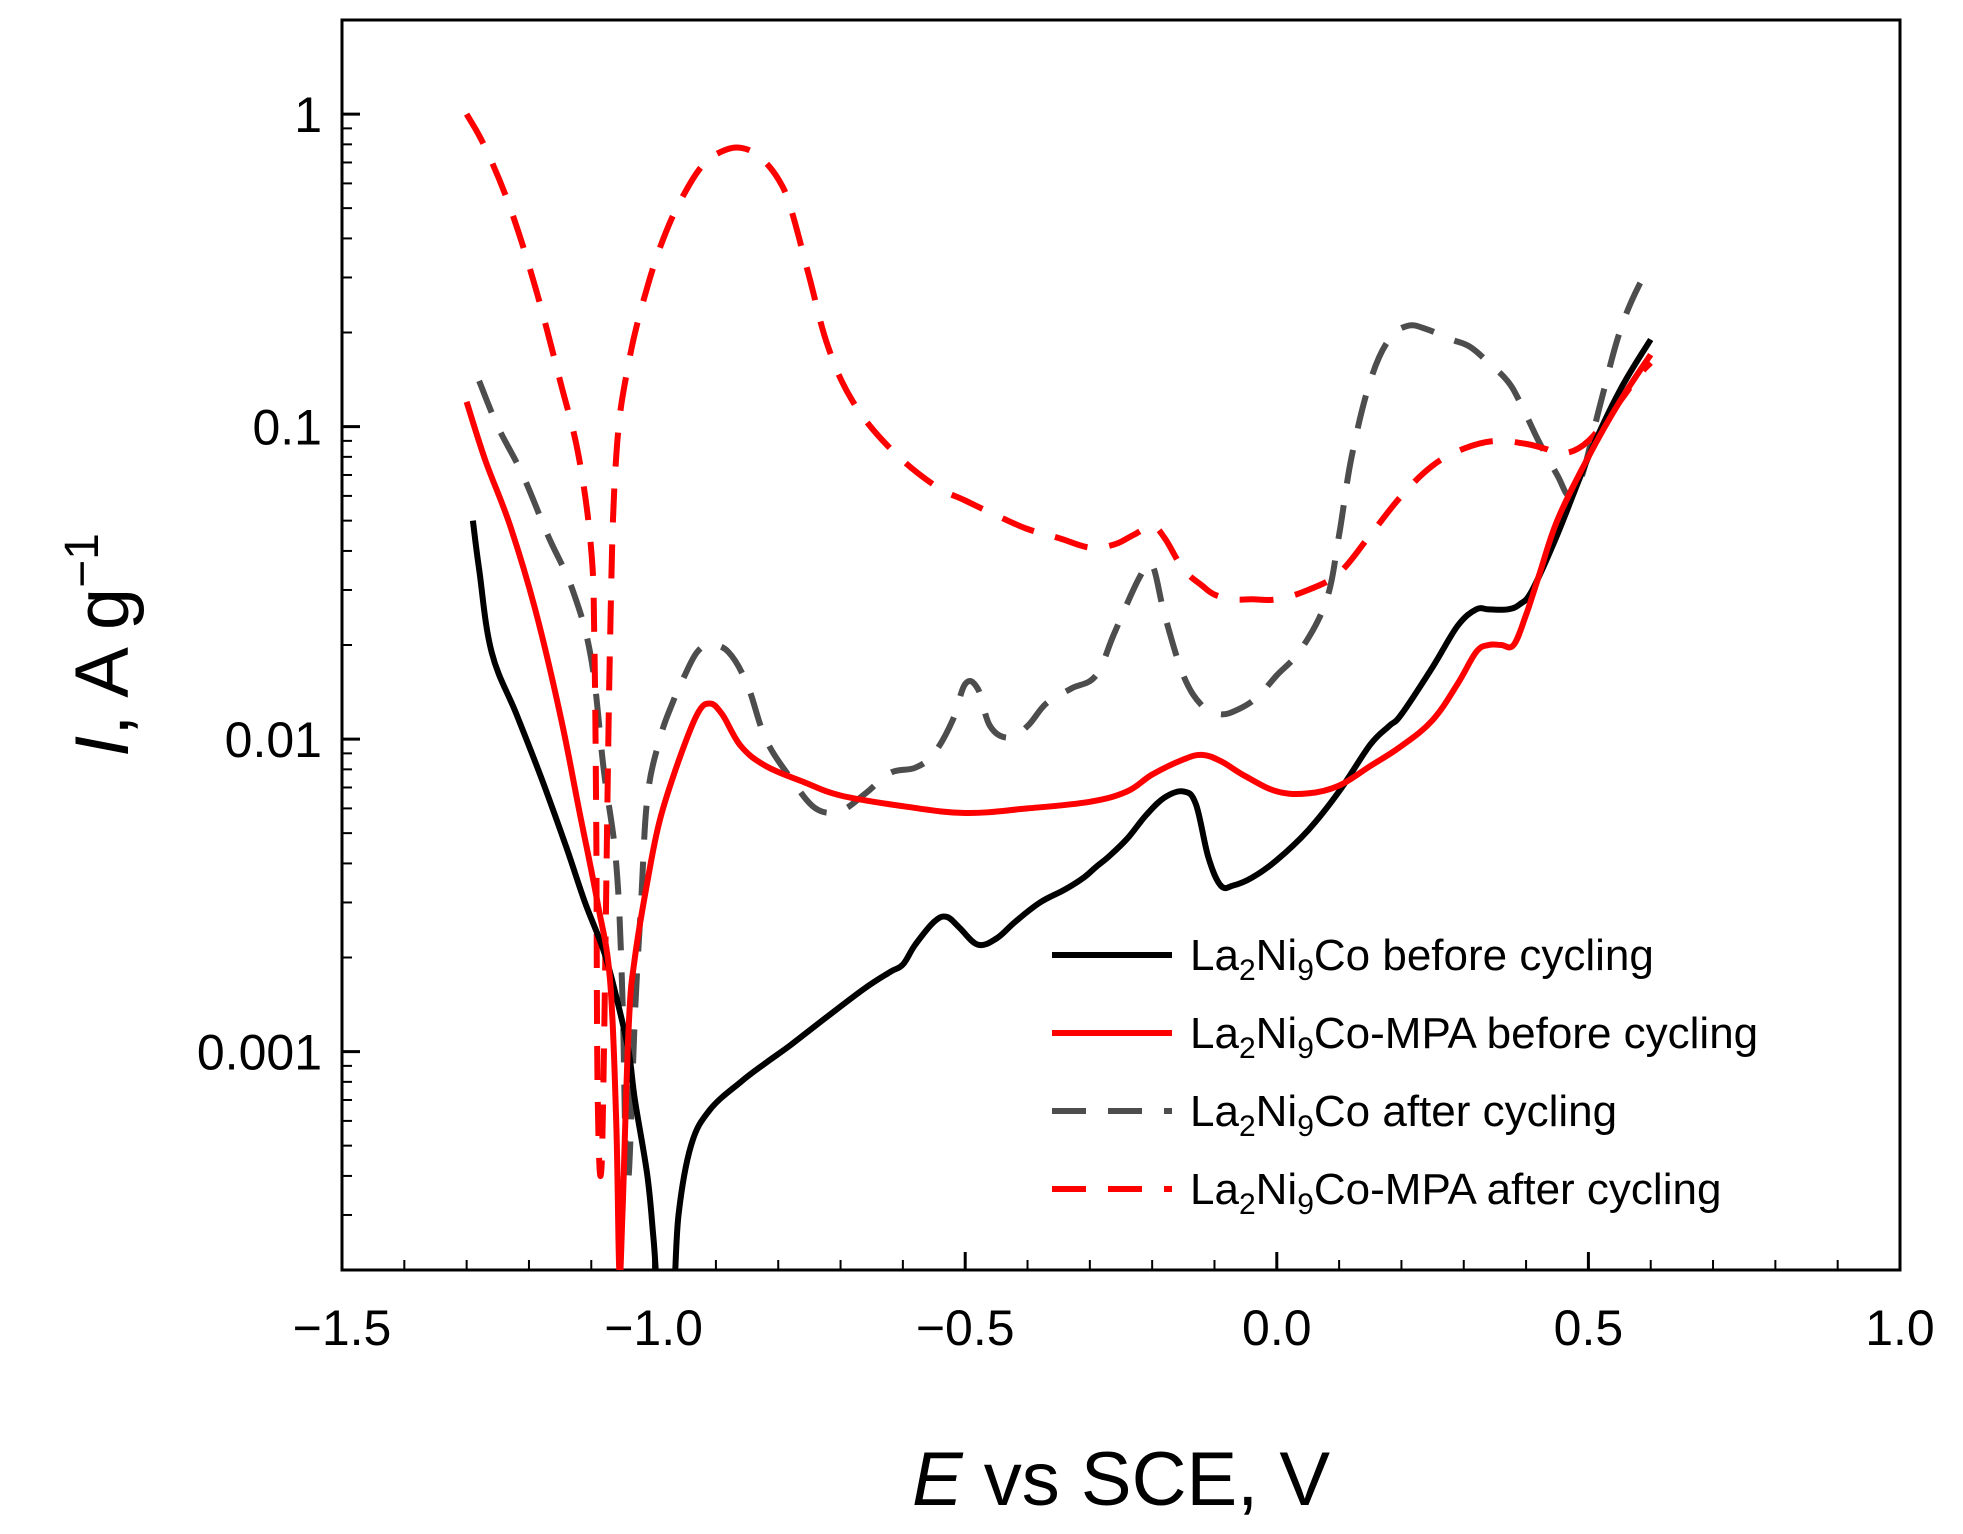 The image size is (1963, 1534). What do you see at coordinates (342, 1328) in the screenshot?
I see `x-tick-label: −1.5` at bounding box center [342, 1328].